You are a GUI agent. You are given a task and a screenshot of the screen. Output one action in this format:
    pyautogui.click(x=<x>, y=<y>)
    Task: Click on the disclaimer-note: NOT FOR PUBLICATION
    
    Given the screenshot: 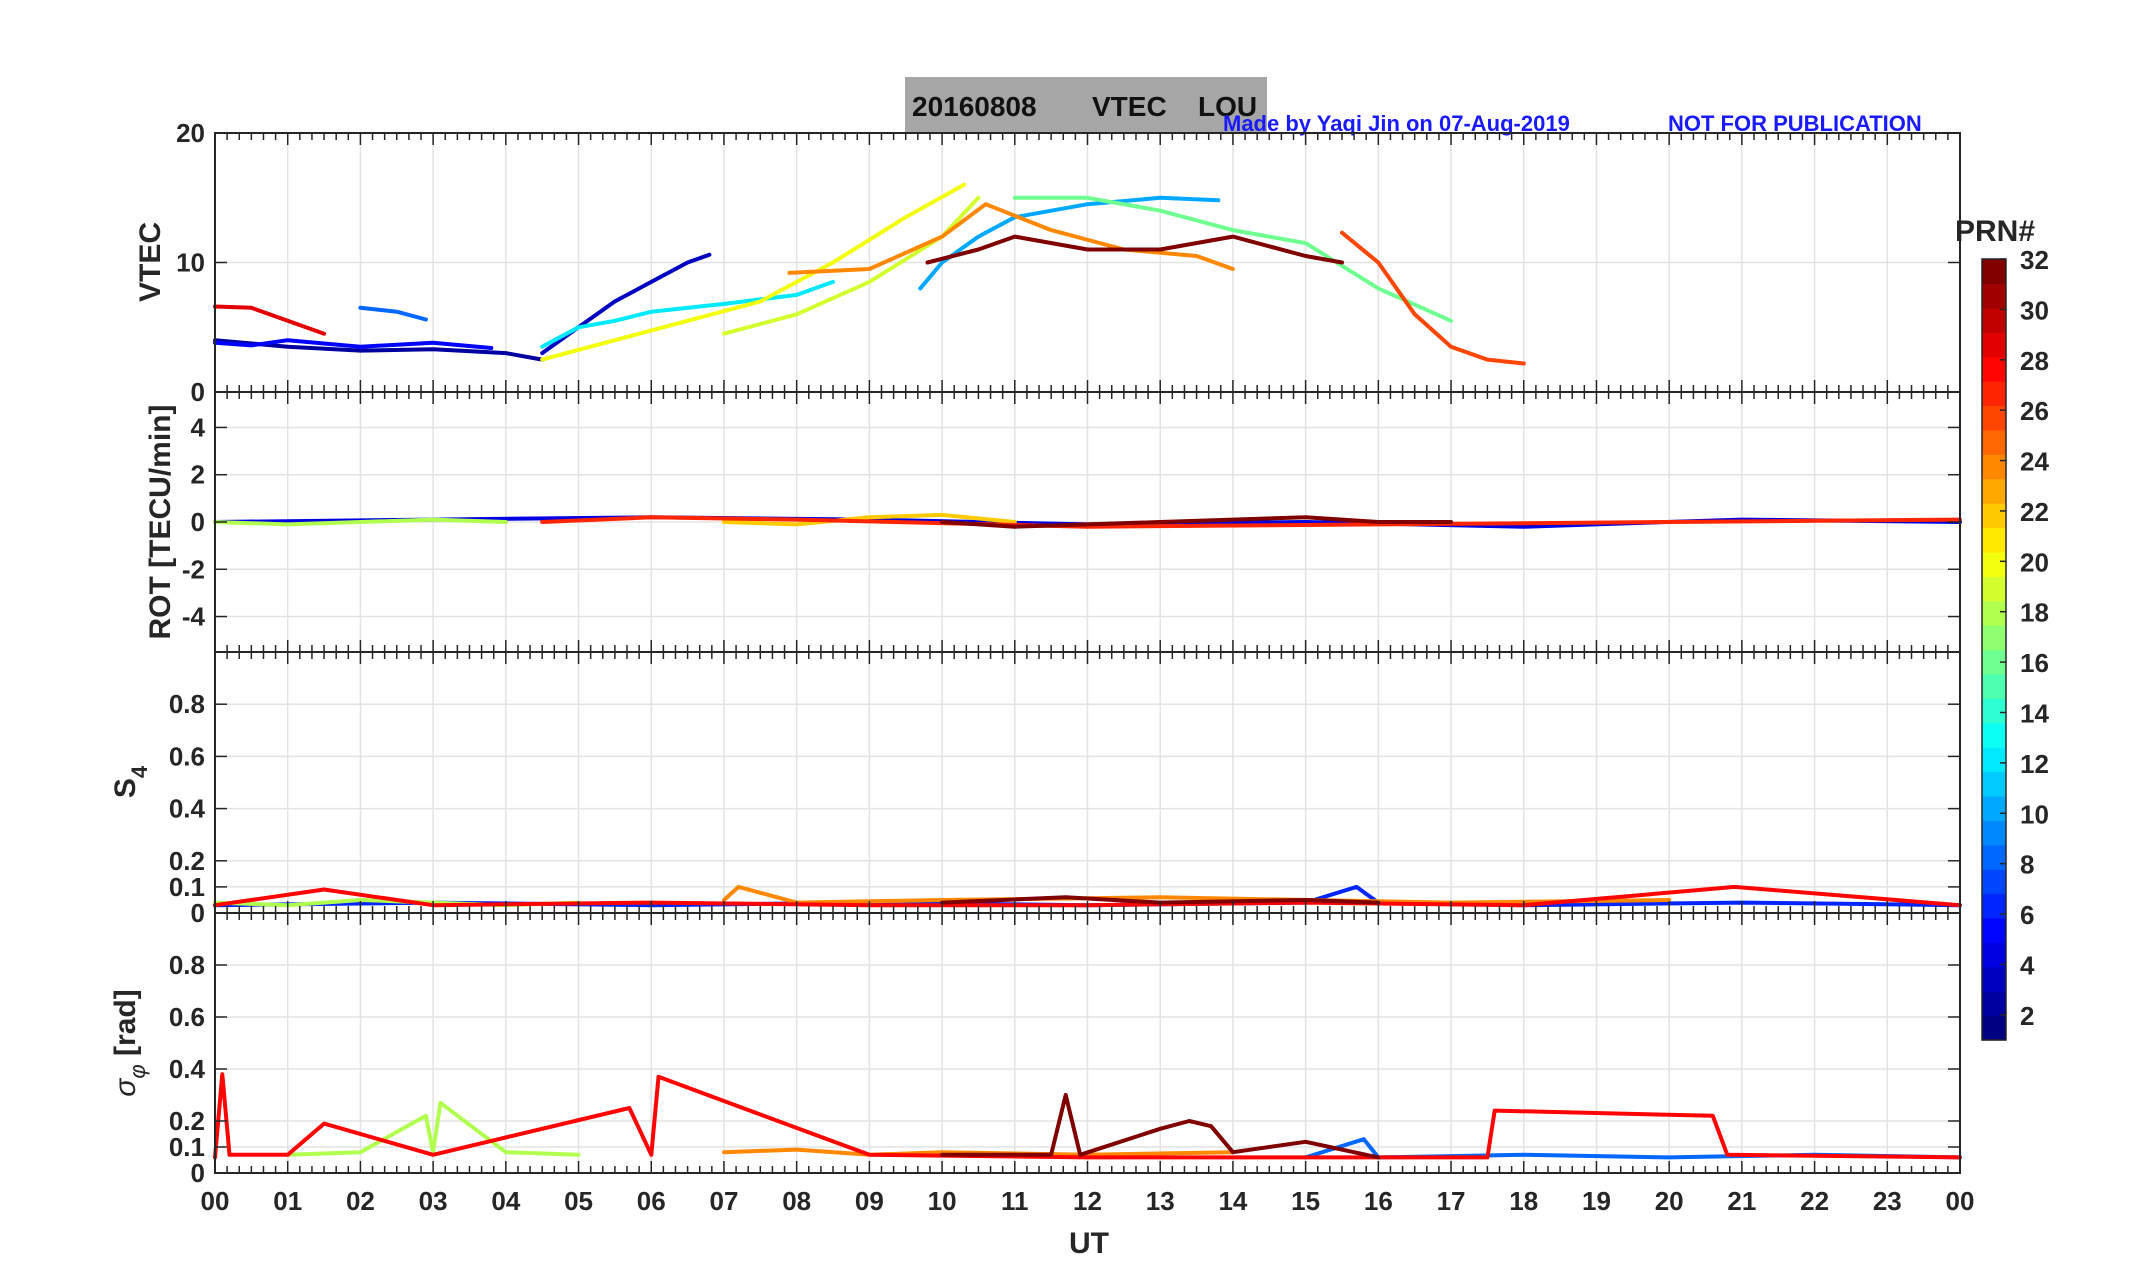 What is the action you would take?
    pyautogui.click(x=1795, y=123)
    